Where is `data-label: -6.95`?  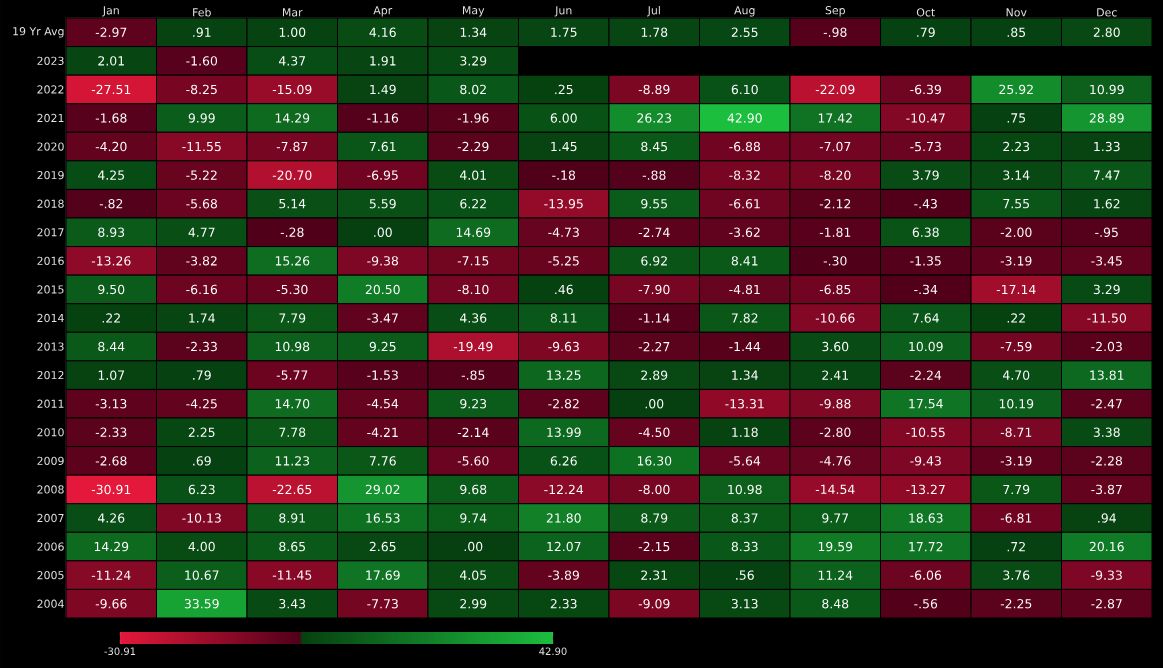
data-label: -6.95 is located at coordinates (382, 175).